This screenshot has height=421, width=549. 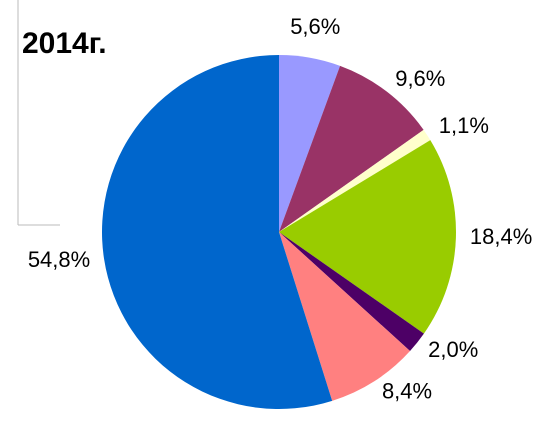 What do you see at coordinates (453, 349) in the screenshot?
I see `data-label: 2,0%` at bounding box center [453, 349].